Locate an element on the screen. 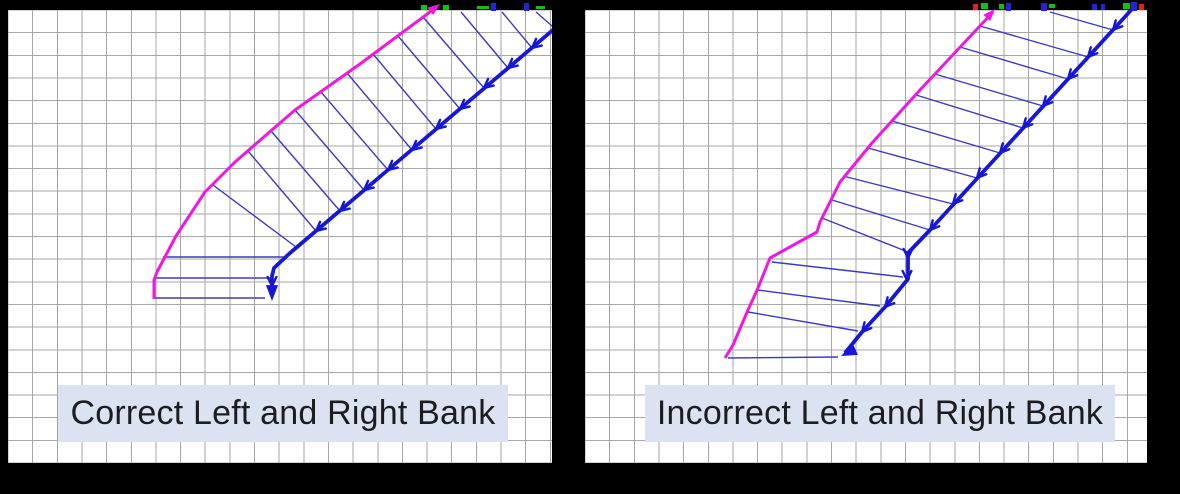 This screenshot has width=1180, height=494. caption-incorrect-left-right-bank: Incorrect Left and Right Bank is located at coordinates (880, 413).